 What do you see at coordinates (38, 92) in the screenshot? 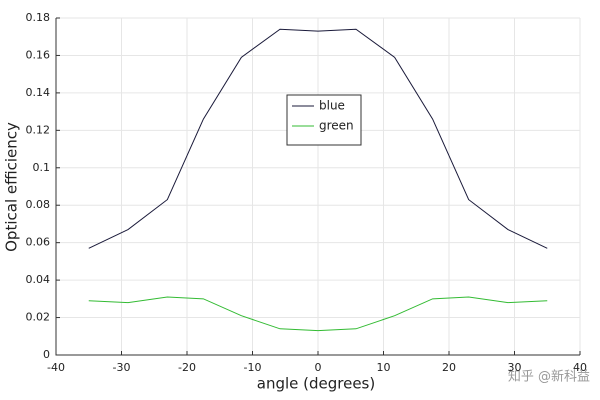
I see `y-tick-label: 0.14` at bounding box center [38, 92].